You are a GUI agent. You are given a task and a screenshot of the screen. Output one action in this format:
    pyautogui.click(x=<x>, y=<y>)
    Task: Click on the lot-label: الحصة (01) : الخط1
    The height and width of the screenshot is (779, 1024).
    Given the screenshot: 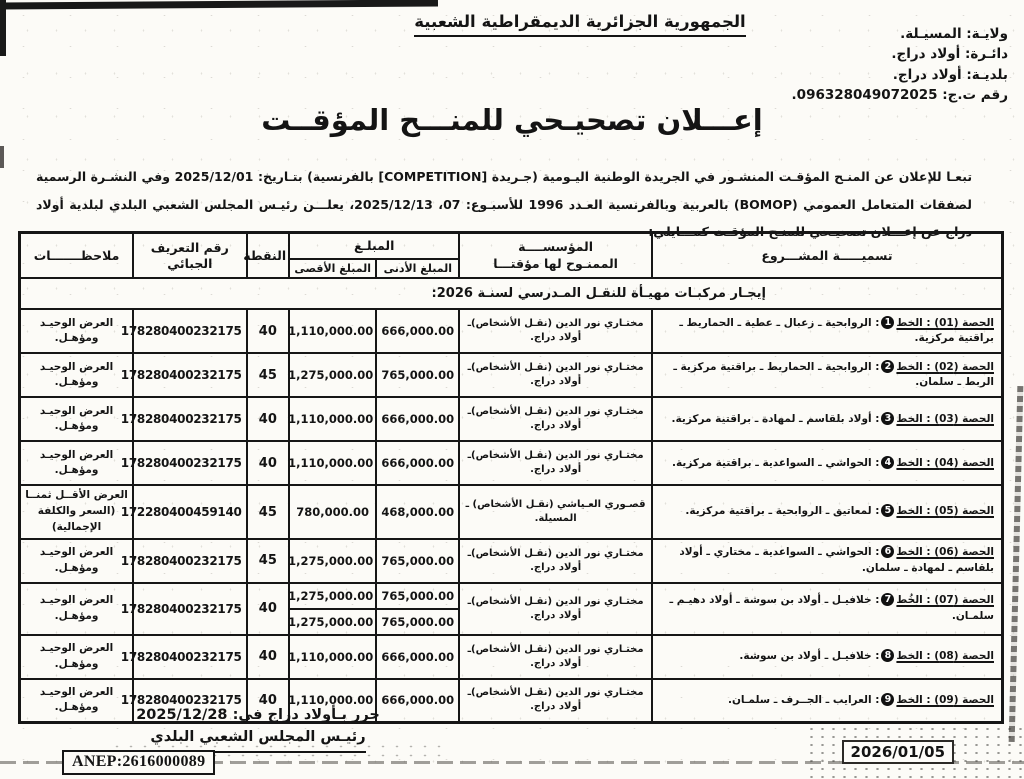 What is the action you would take?
    pyautogui.click(x=936, y=322)
    